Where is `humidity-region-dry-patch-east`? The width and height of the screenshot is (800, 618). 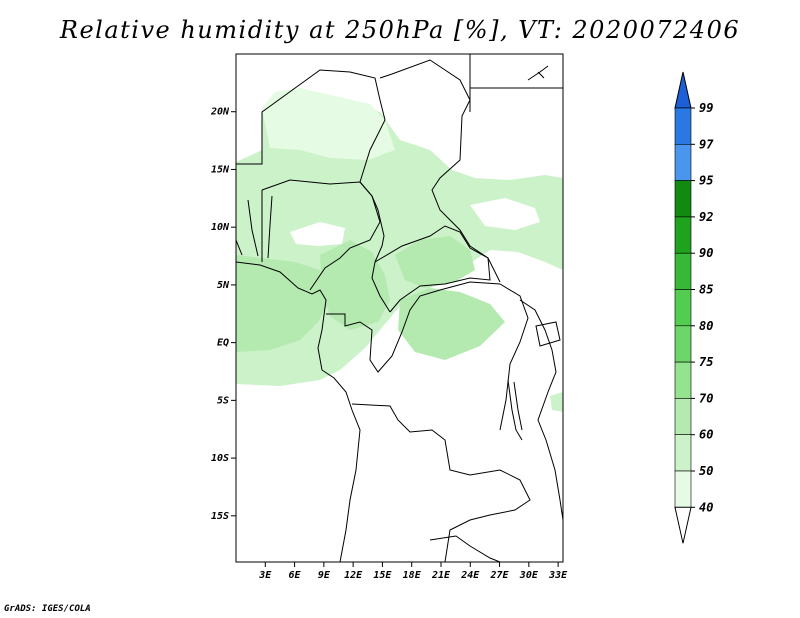 humidity-region-dry-patch-east is located at coordinates (505, 214).